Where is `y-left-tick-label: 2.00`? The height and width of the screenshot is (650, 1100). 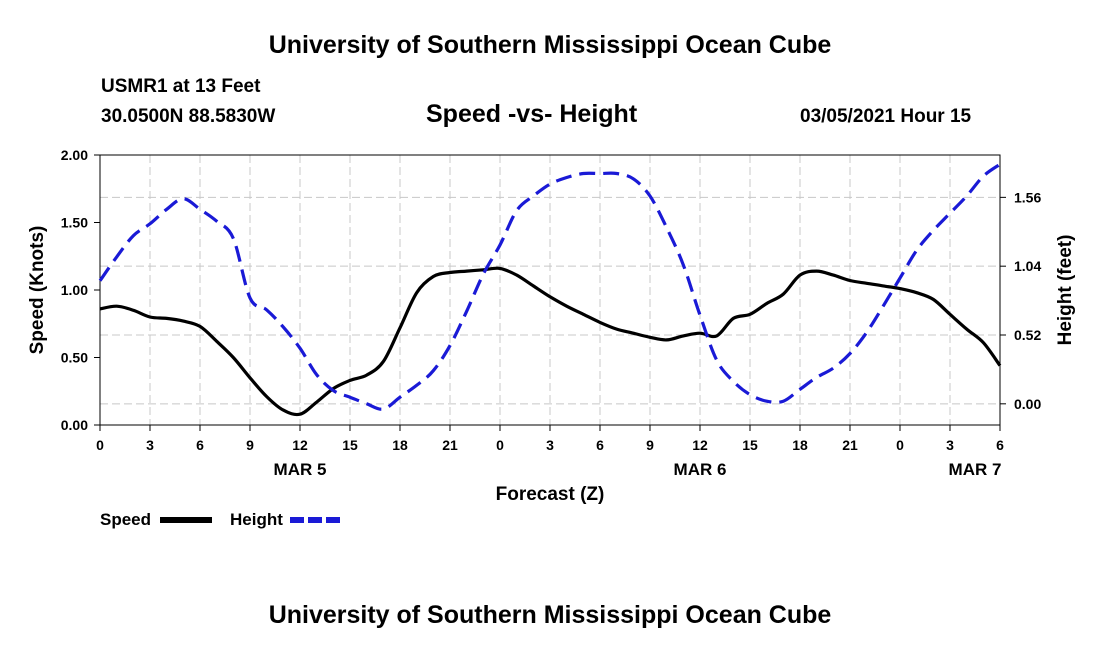 y-left-tick-label: 2.00 is located at coordinates (74, 155).